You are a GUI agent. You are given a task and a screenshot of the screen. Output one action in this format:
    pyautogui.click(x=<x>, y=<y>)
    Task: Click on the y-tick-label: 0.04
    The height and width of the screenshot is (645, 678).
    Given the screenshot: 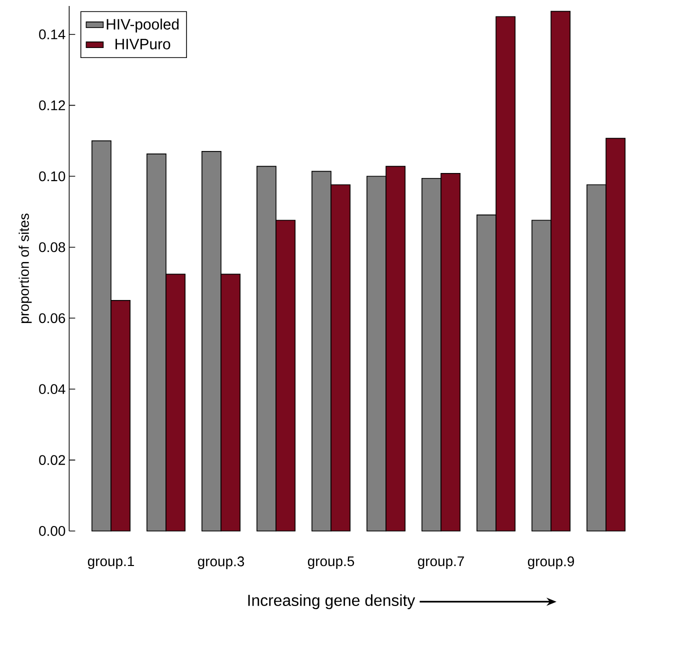 What is the action you would take?
    pyautogui.click(x=52, y=389)
    